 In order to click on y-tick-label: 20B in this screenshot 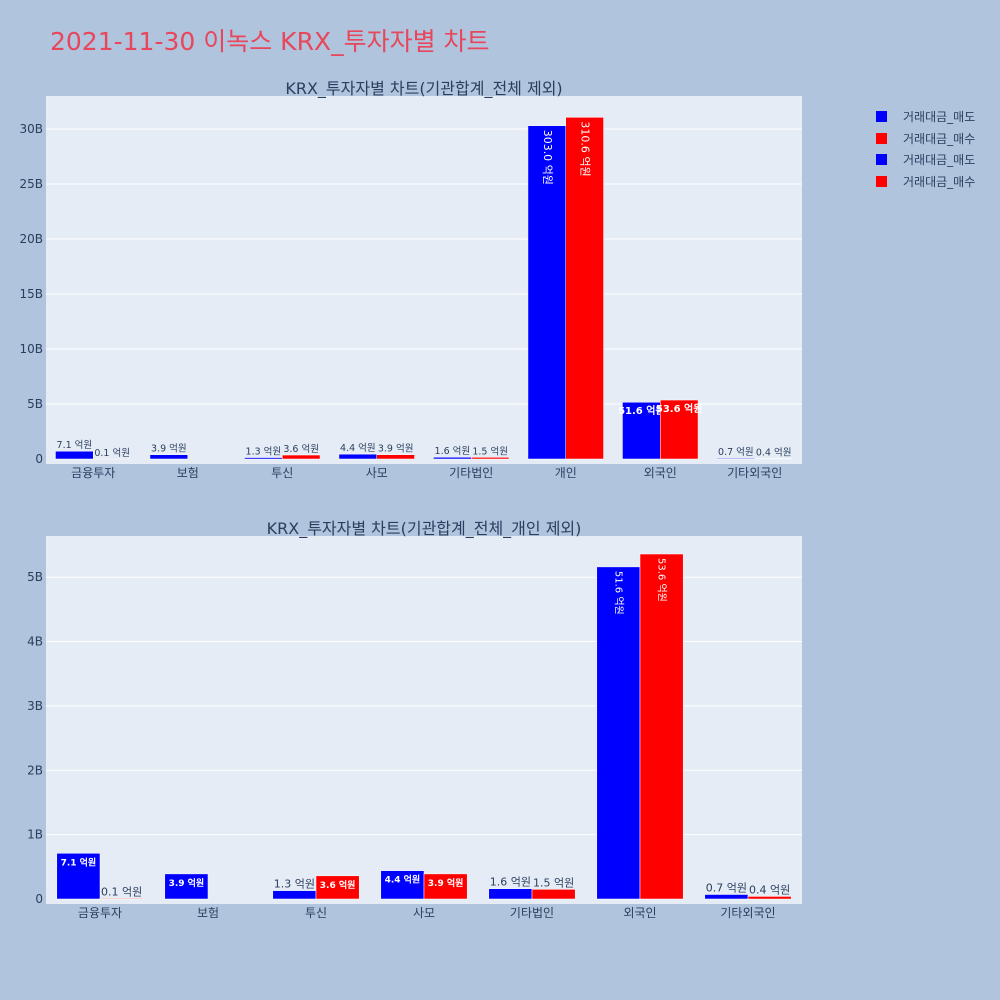, I will do `click(31, 239)`.